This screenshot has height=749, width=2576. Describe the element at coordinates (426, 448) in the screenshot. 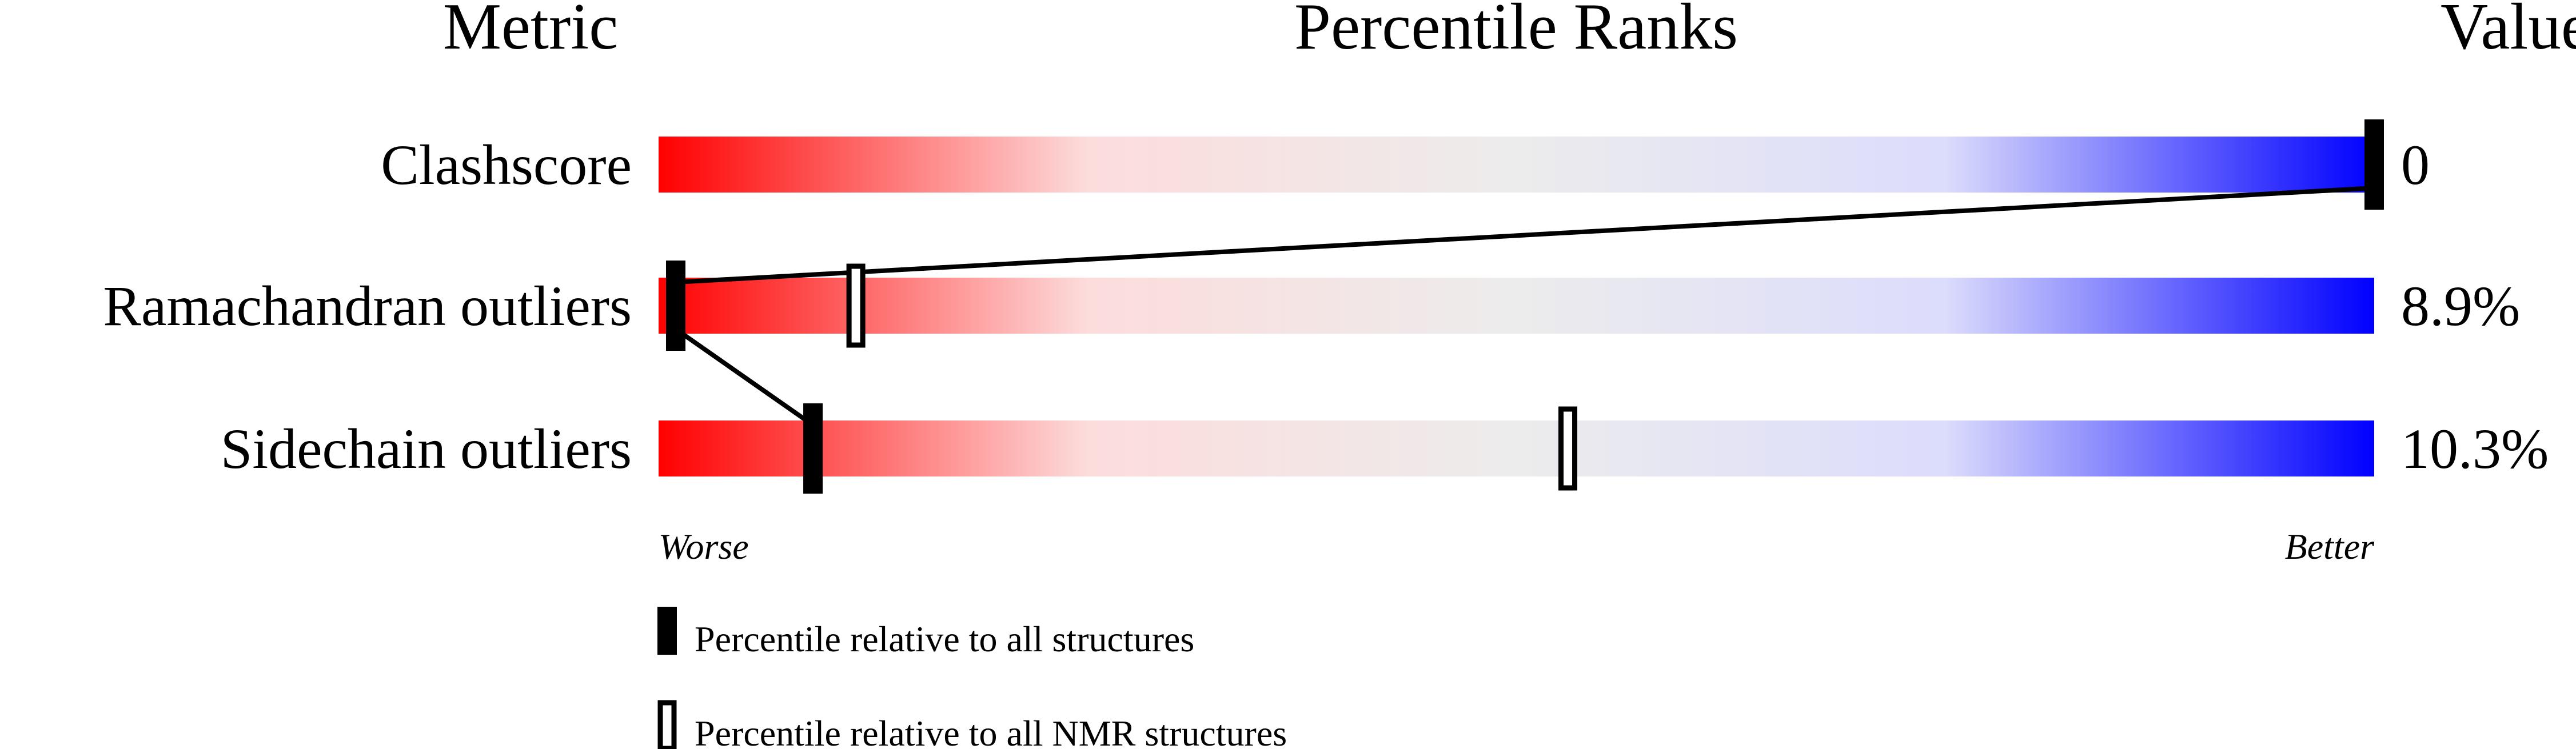

I see `metric-label: Sidechain outliers` at that location.